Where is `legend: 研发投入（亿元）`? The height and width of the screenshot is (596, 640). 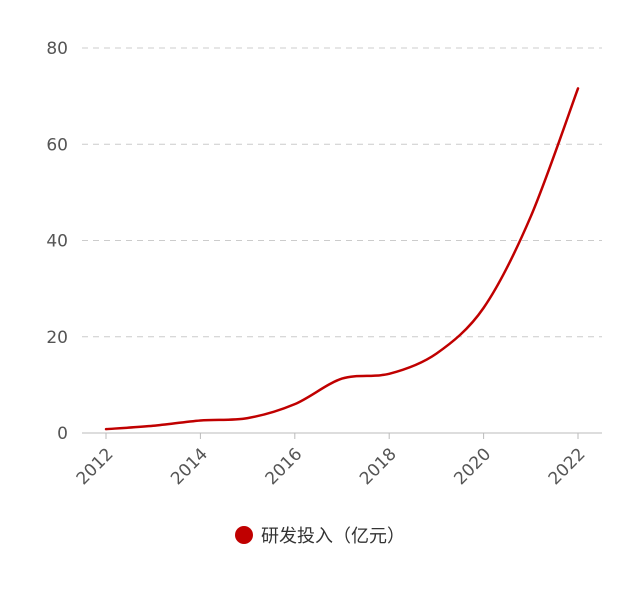
legend: 研发投入（亿元） is located at coordinates (320, 535).